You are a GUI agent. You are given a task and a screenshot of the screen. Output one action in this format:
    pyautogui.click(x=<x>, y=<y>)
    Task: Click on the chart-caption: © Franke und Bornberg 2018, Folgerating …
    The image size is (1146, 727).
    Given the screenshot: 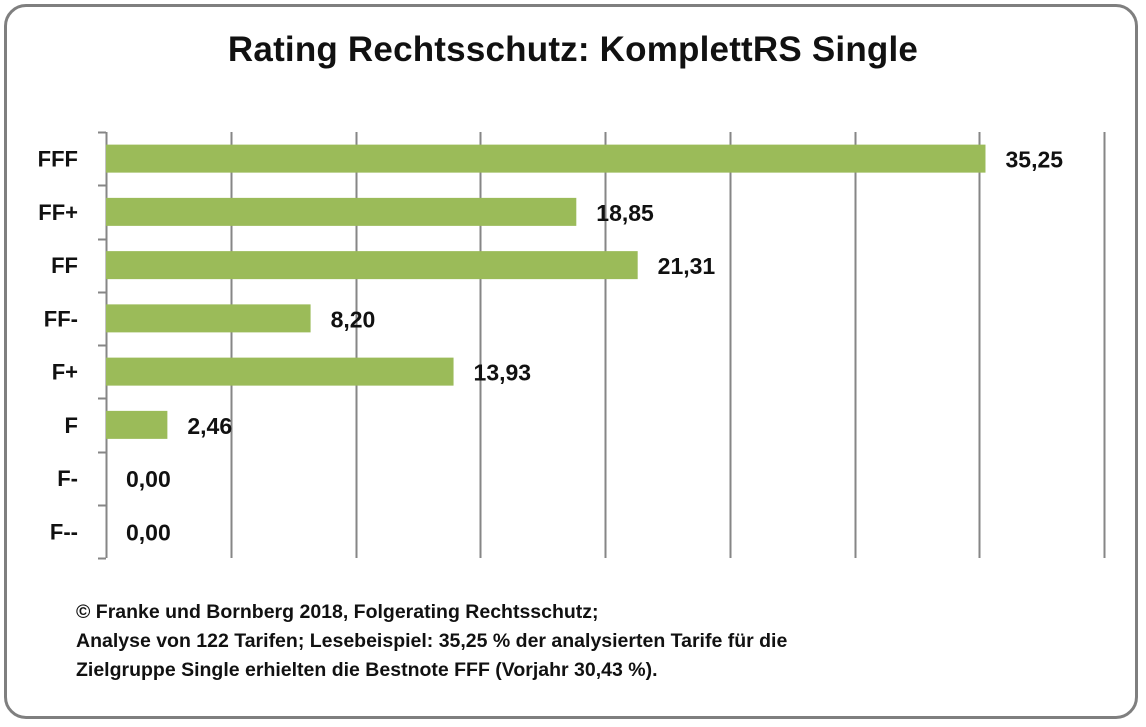 What is the action you would take?
    pyautogui.click(x=431, y=641)
    